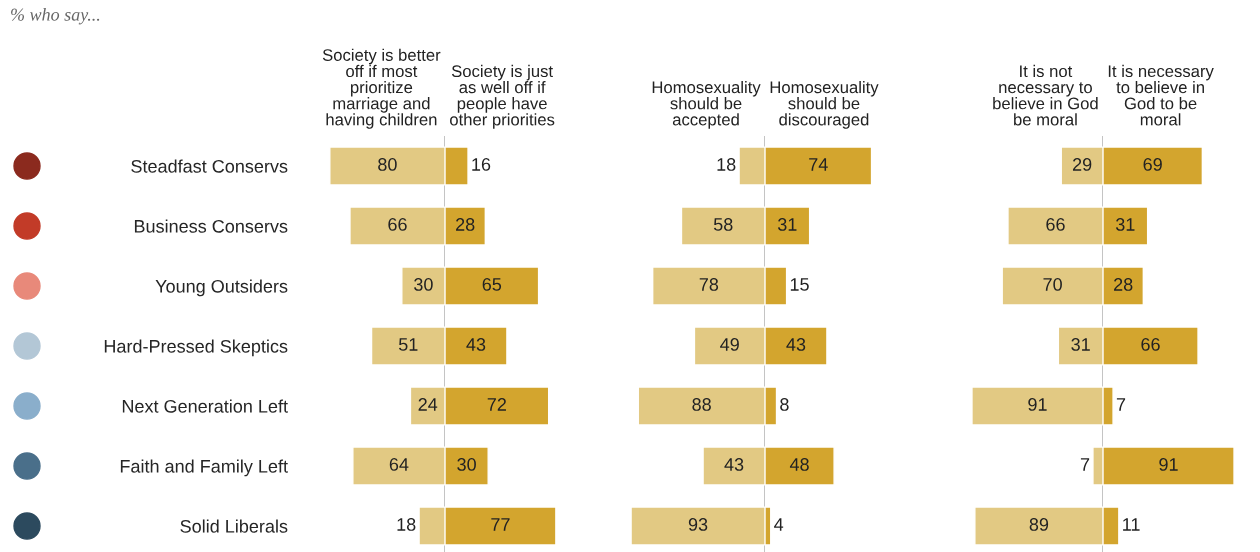  Describe the element at coordinates (698, 524) in the screenshot. I see `data-label: 93` at that location.